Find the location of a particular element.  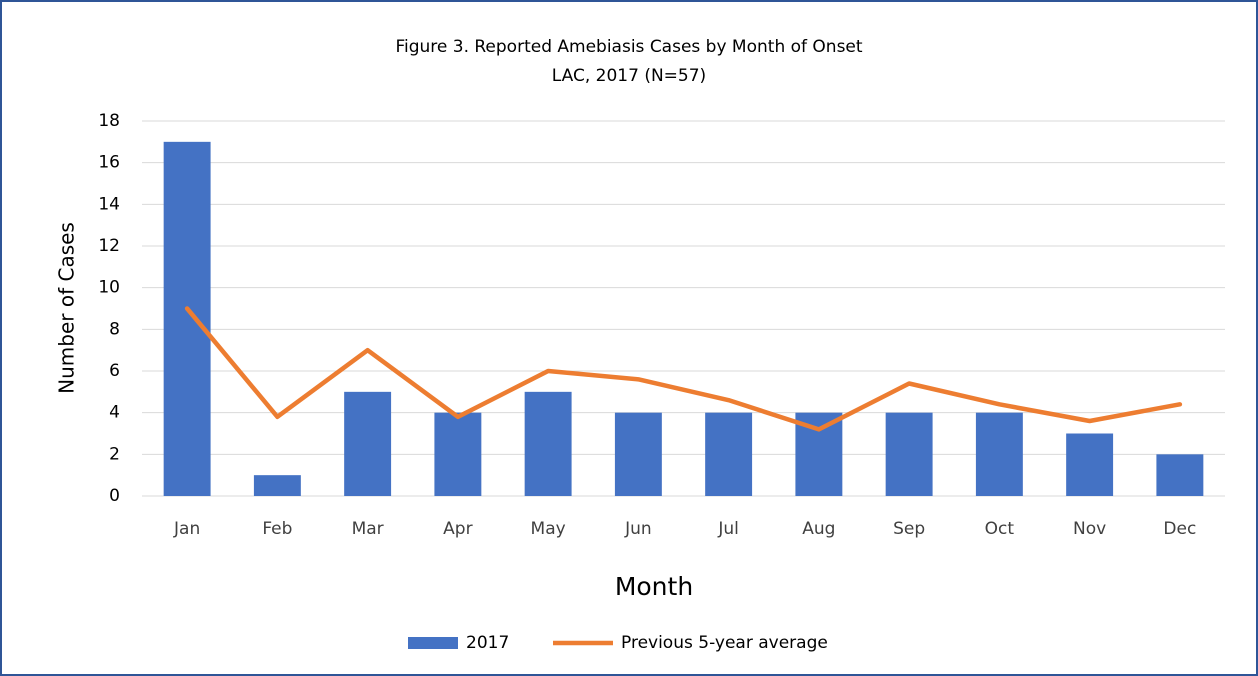

x-tick-label: Mar is located at coordinates (368, 529).